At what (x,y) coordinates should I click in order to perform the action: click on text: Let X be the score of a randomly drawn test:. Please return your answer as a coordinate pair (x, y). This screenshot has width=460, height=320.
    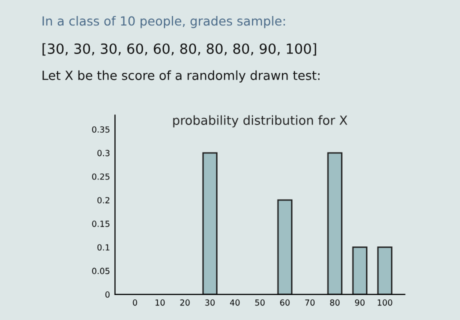
    Looking at the image, I should click on (181, 76).